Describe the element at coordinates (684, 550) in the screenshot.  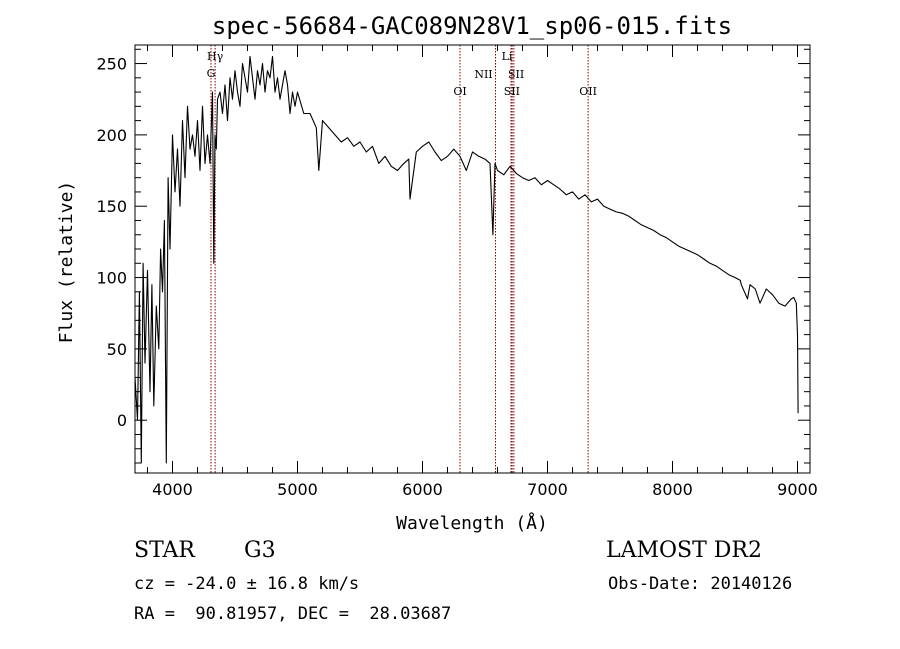
I see `survey-label: LAMOST DR2` at that location.